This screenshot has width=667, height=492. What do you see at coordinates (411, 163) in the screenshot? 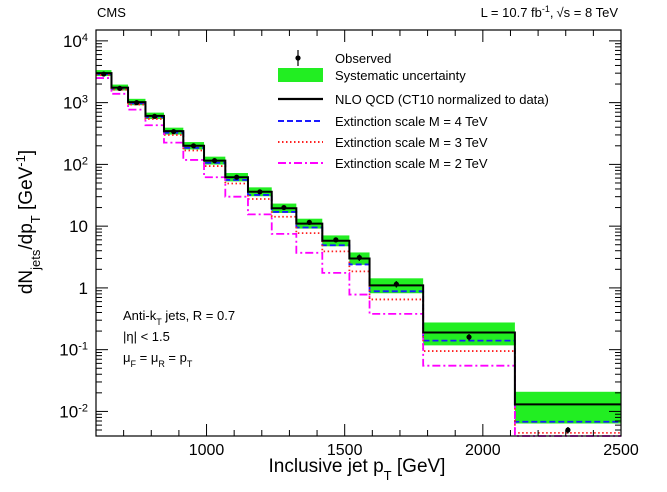
I see `legend-m2-label: Extinction scale M = 2 TeV` at bounding box center [411, 163].